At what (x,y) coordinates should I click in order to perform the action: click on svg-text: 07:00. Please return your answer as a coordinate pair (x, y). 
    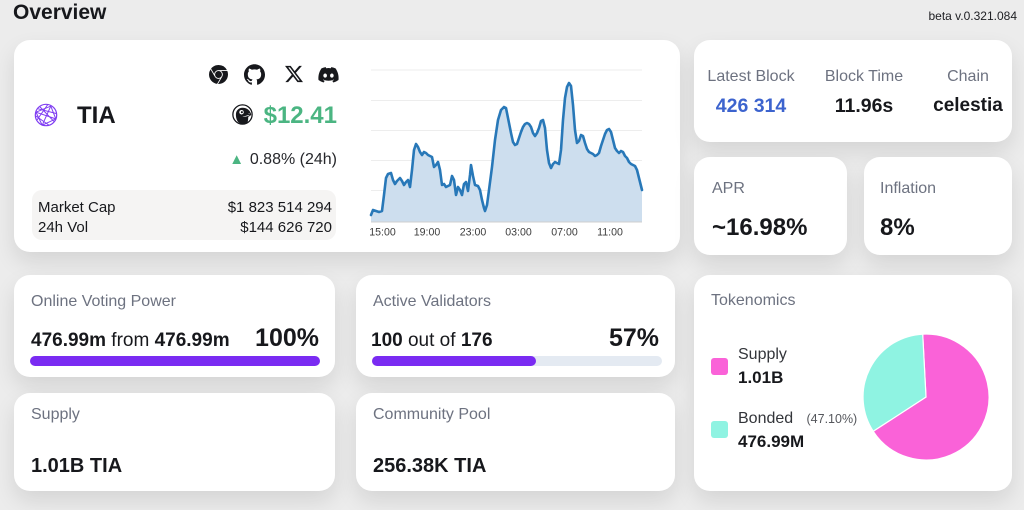
    Looking at the image, I should click on (564, 233).